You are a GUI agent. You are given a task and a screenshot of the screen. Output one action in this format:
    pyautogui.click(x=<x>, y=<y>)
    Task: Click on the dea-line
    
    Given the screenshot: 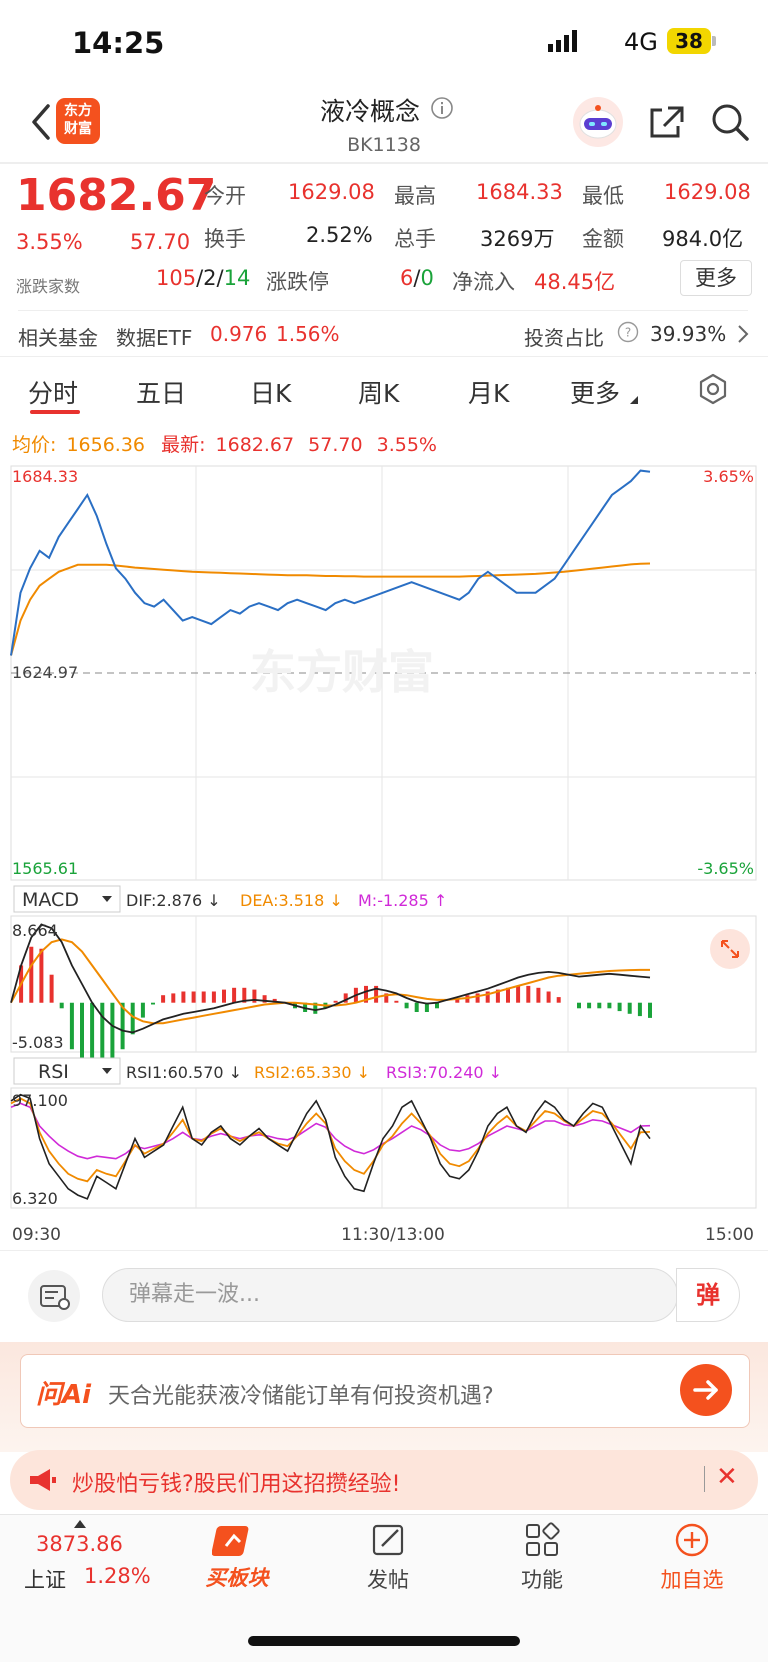 What is the action you would take?
    pyautogui.click(x=330, y=981)
    